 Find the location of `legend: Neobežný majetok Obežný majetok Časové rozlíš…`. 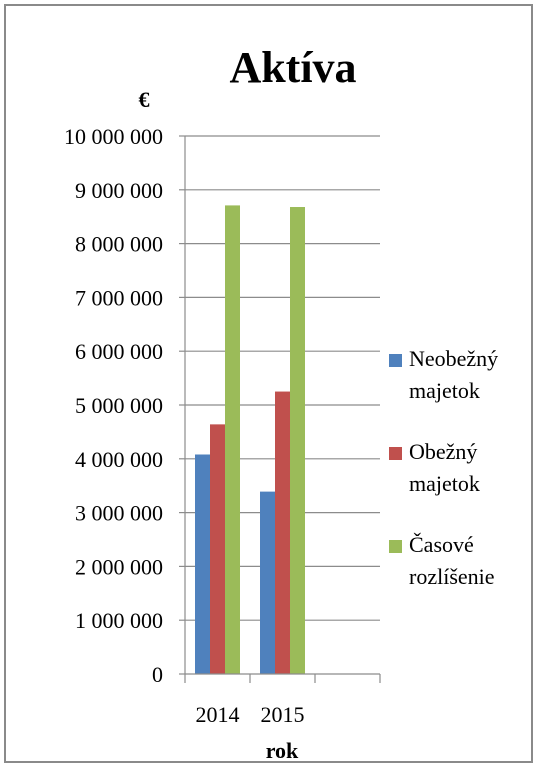

legend: Neobežný majetok Obežný majetok Časové rozlíš… is located at coordinates (443, 467).